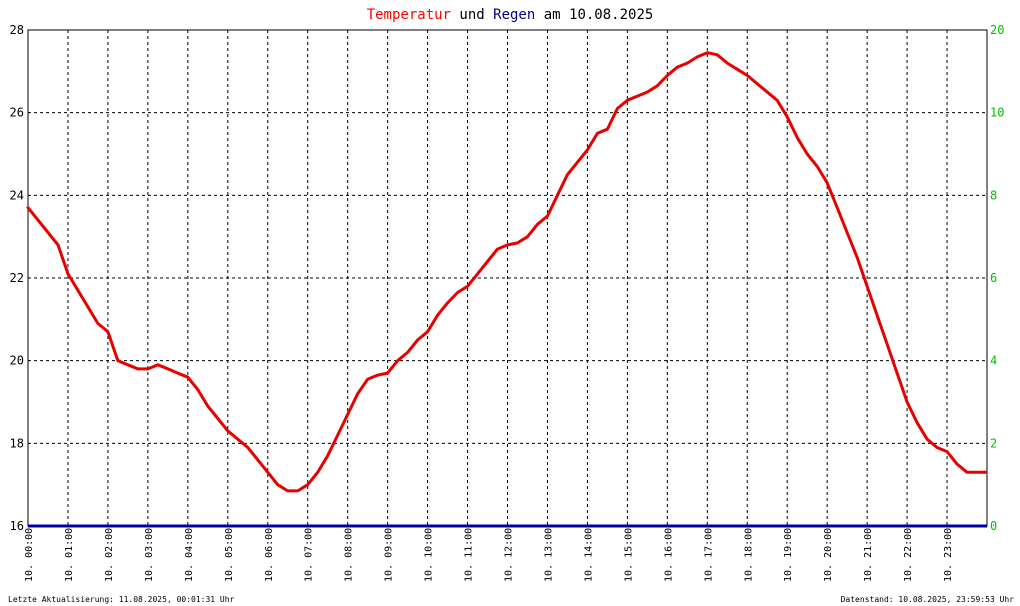  Describe the element at coordinates (993, 195) in the screenshot. I see `right-tick-label: 8` at that location.